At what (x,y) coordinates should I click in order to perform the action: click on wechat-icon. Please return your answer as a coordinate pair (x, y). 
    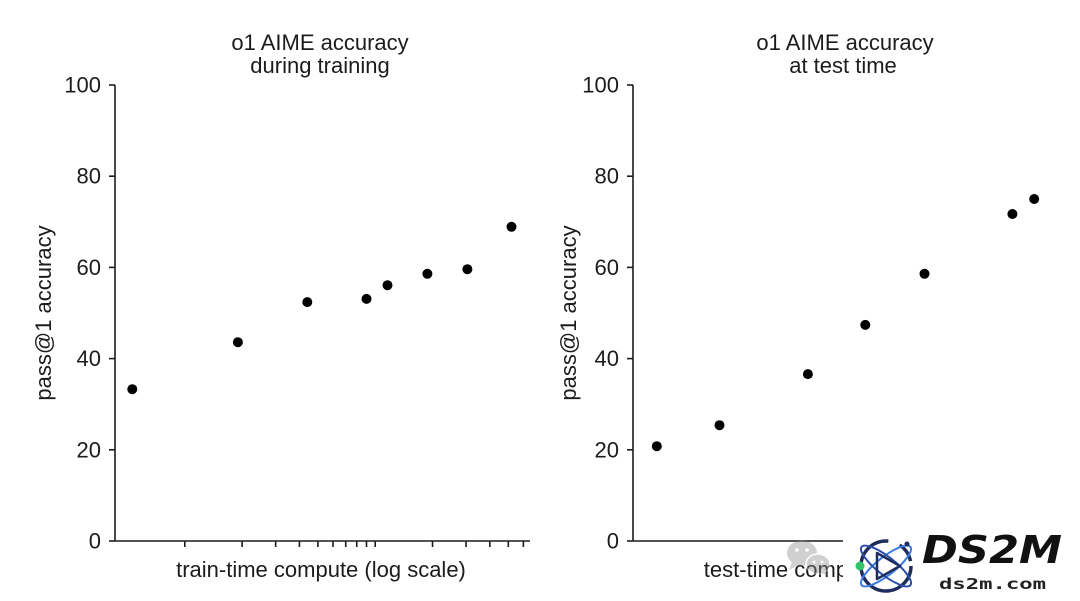
    Looking at the image, I should click on (809, 558).